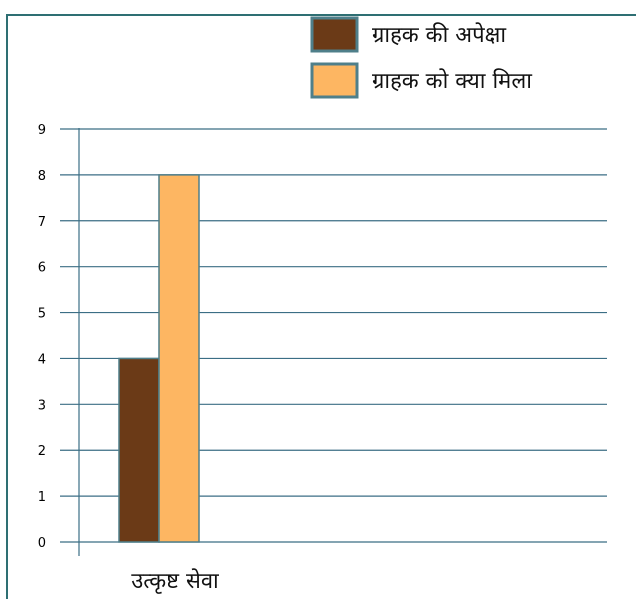 Image resolution: width=638 pixels, height=599 pixels. I want to click on bars, so click(159, 358).